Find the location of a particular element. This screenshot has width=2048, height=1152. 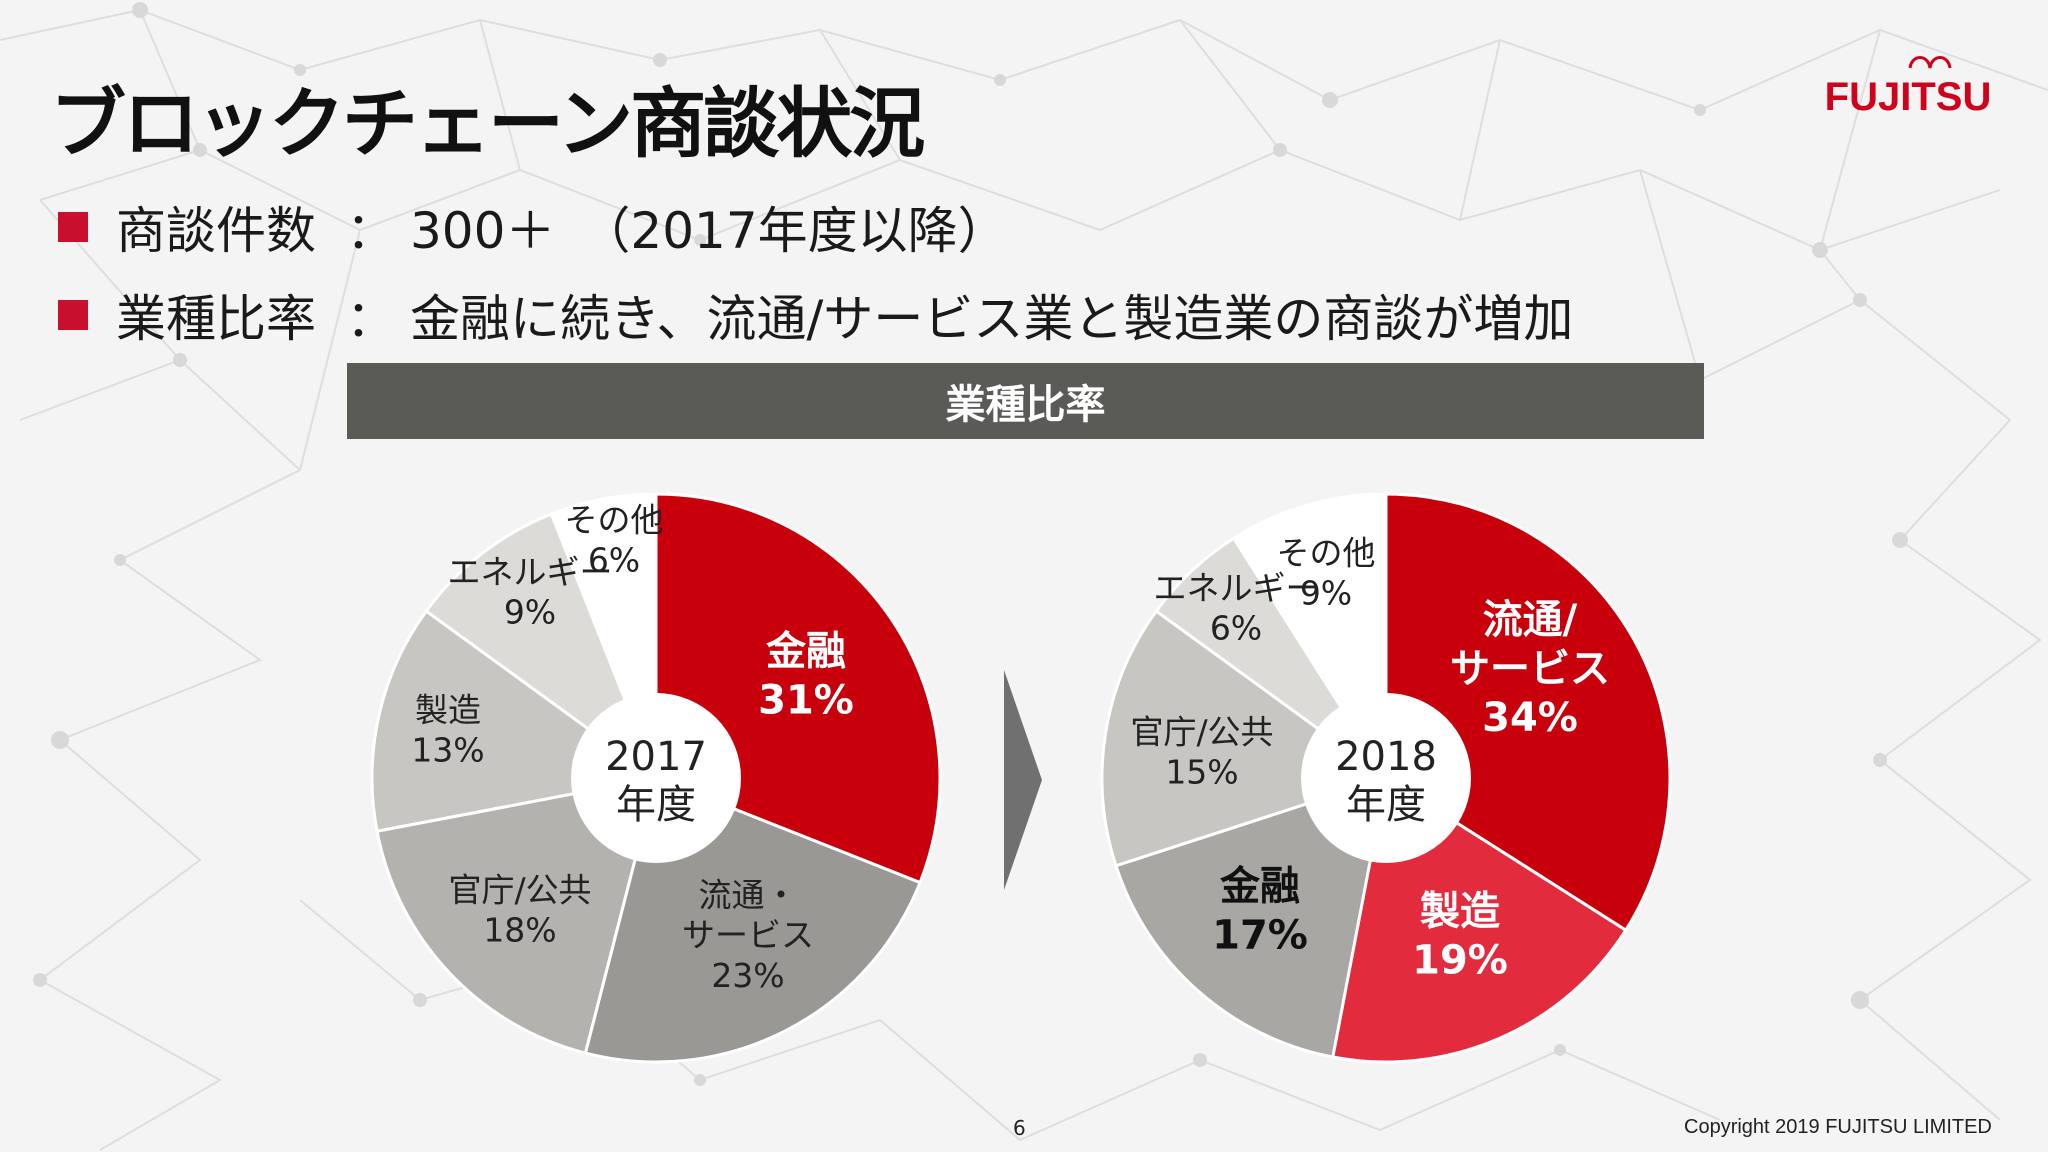

bullet-industry-ratio: 業種比率 ： 金融に続き、流通/サービス業と製造業の商談が増加 is located at coordinates (815, 315).